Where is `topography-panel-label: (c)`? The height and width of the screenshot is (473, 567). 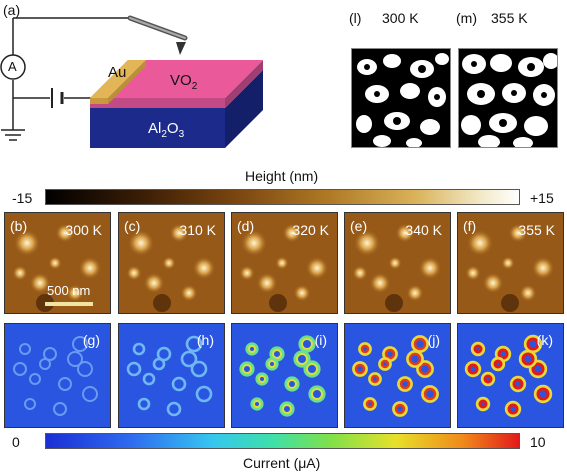
topography-panel-label: (c) is located at coordinates (132, 226).